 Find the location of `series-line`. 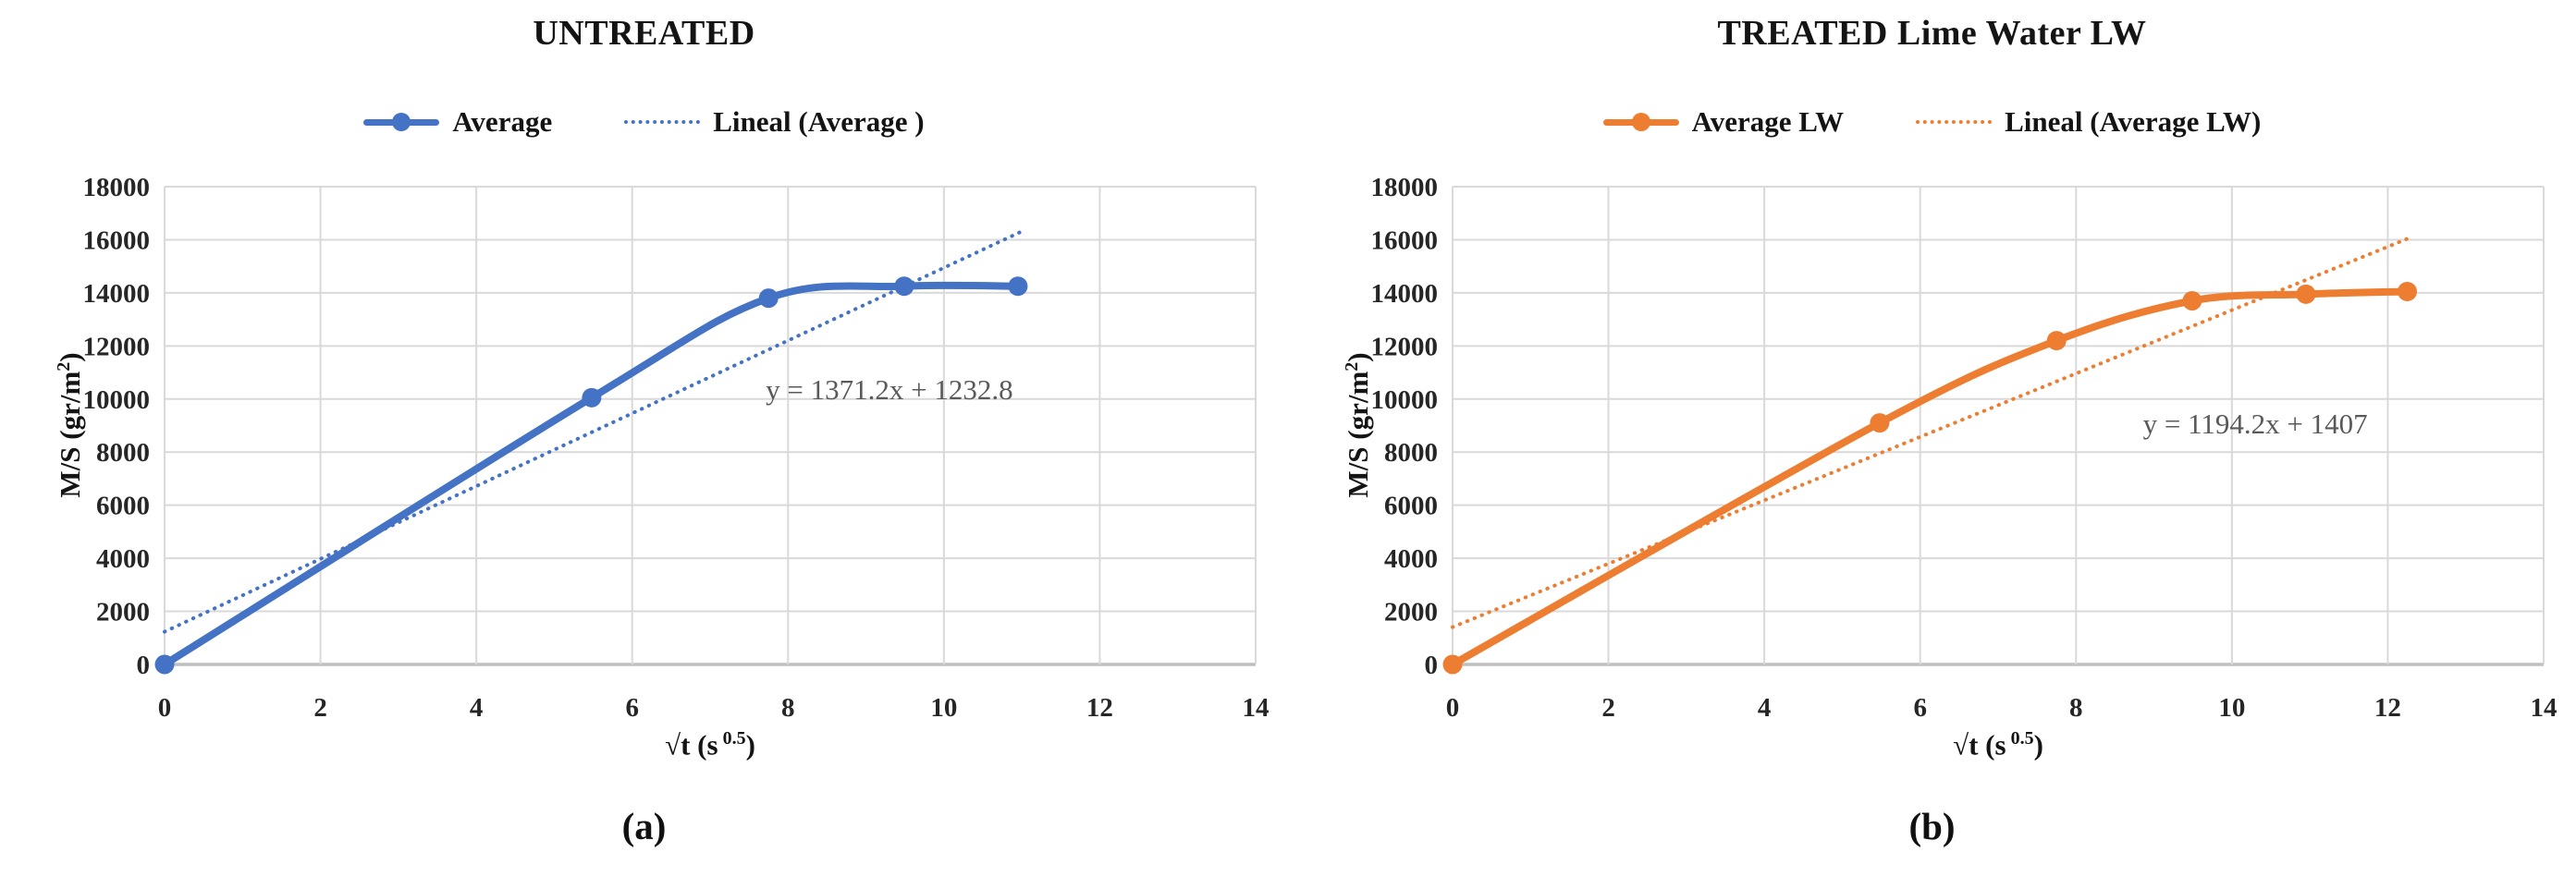

series-line is located at coordinates (592, 474).